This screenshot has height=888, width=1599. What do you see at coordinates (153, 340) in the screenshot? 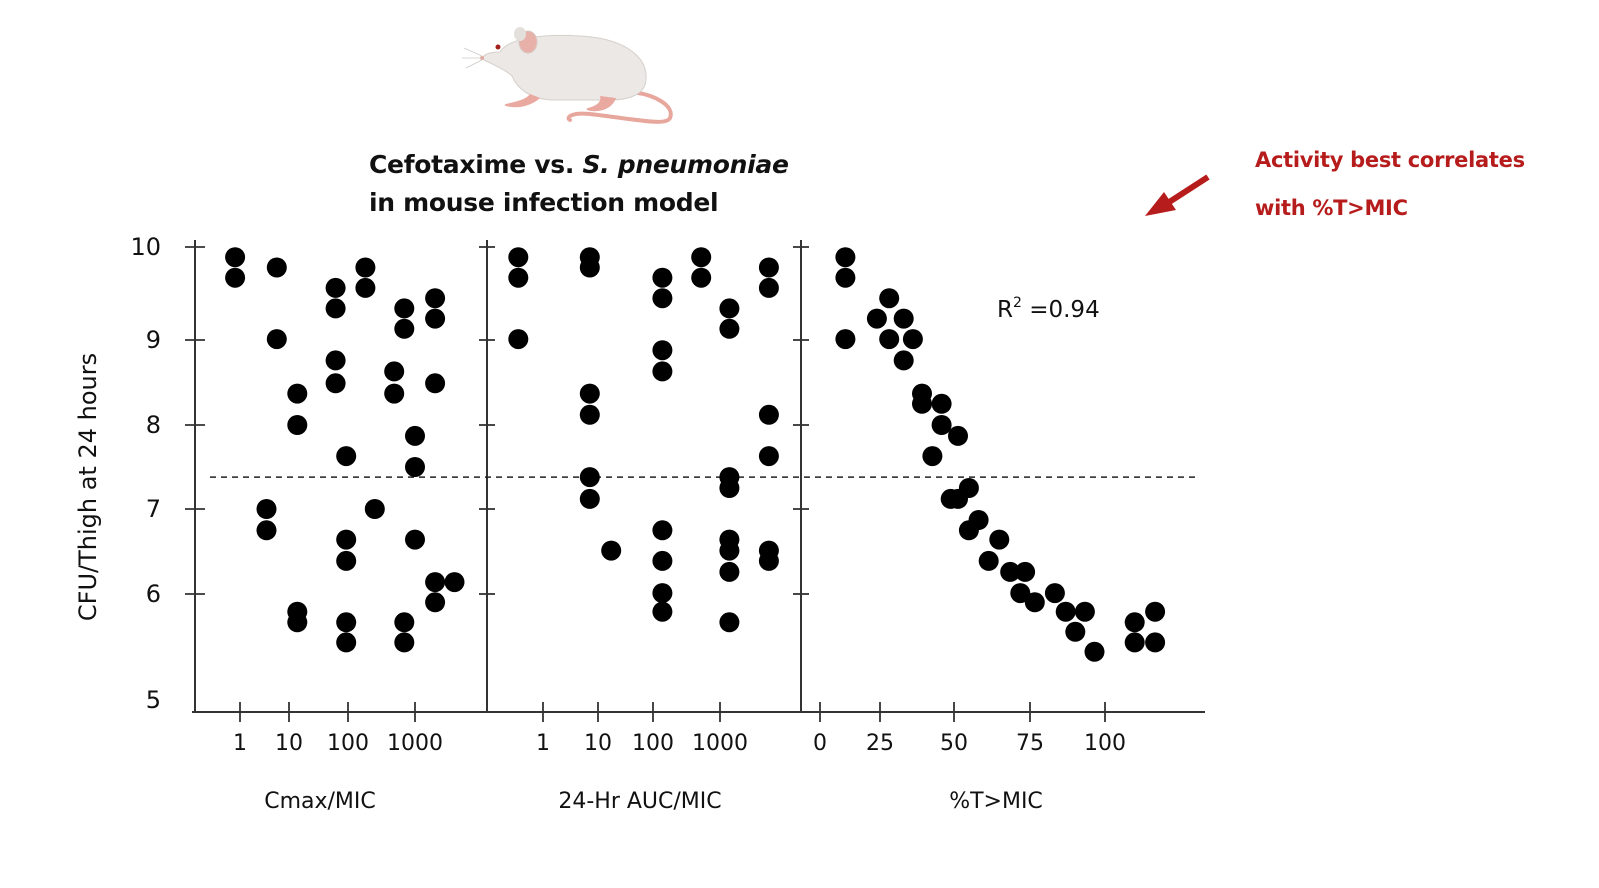
I see `y-tick-label: 9` at bounding box center [153, 340].